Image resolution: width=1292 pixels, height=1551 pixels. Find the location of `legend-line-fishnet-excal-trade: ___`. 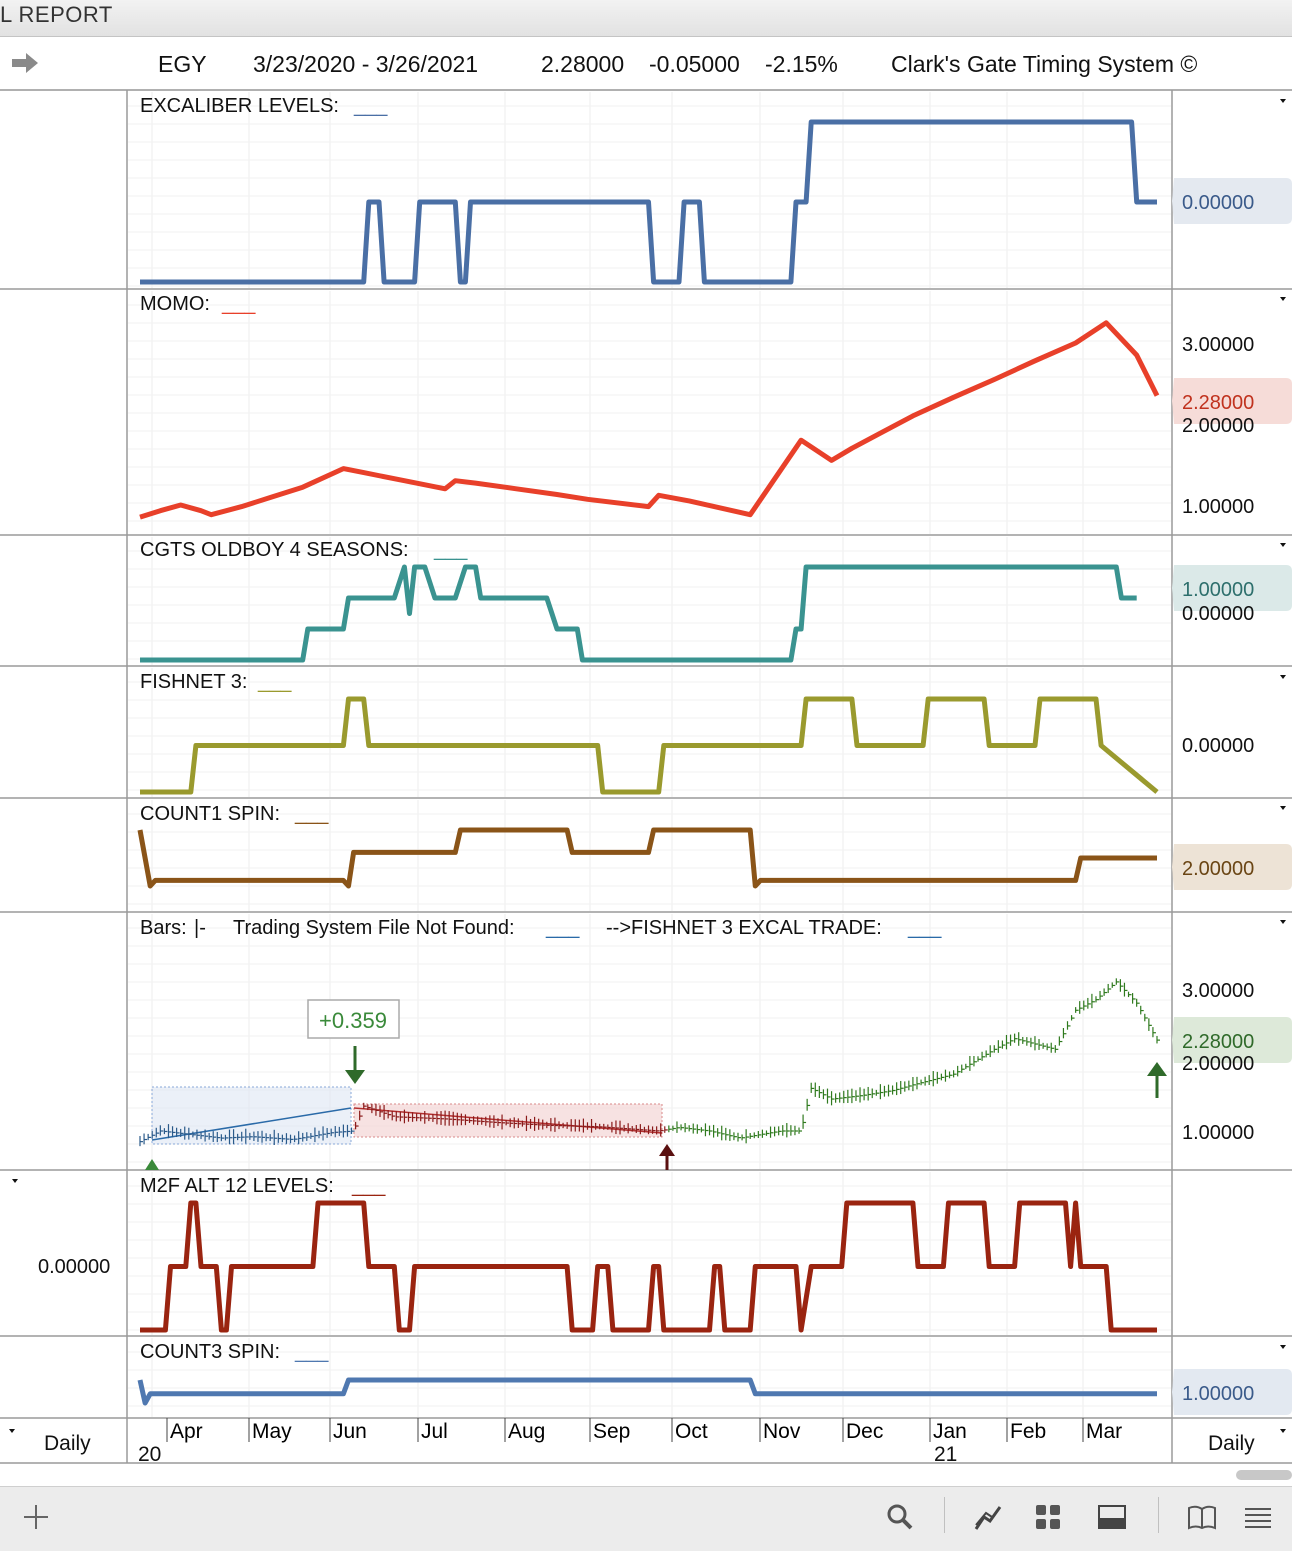

legend-line-fishnet-excal-trade: ___ is located at coordinates (924, 928).